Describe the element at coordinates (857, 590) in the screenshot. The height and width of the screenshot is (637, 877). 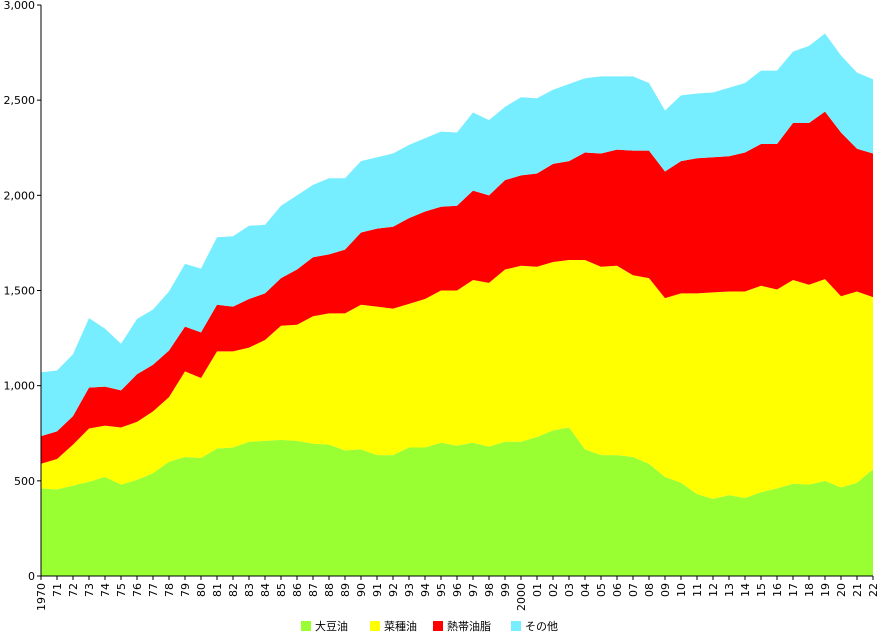
I see `x-tick-label: 21` at that location.